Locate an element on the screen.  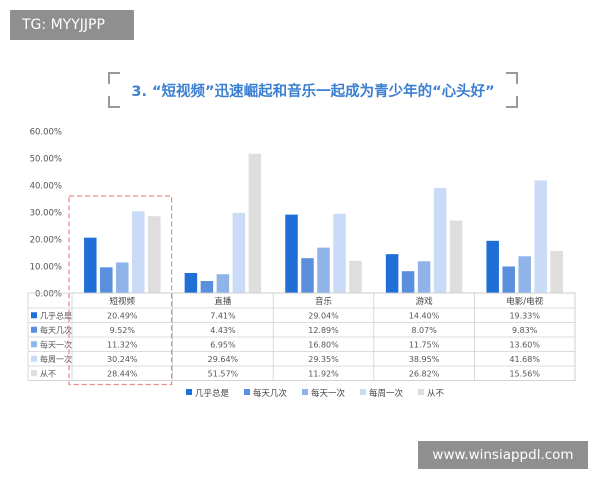
data-label: 38.95% is located at coordinates (424, 359).